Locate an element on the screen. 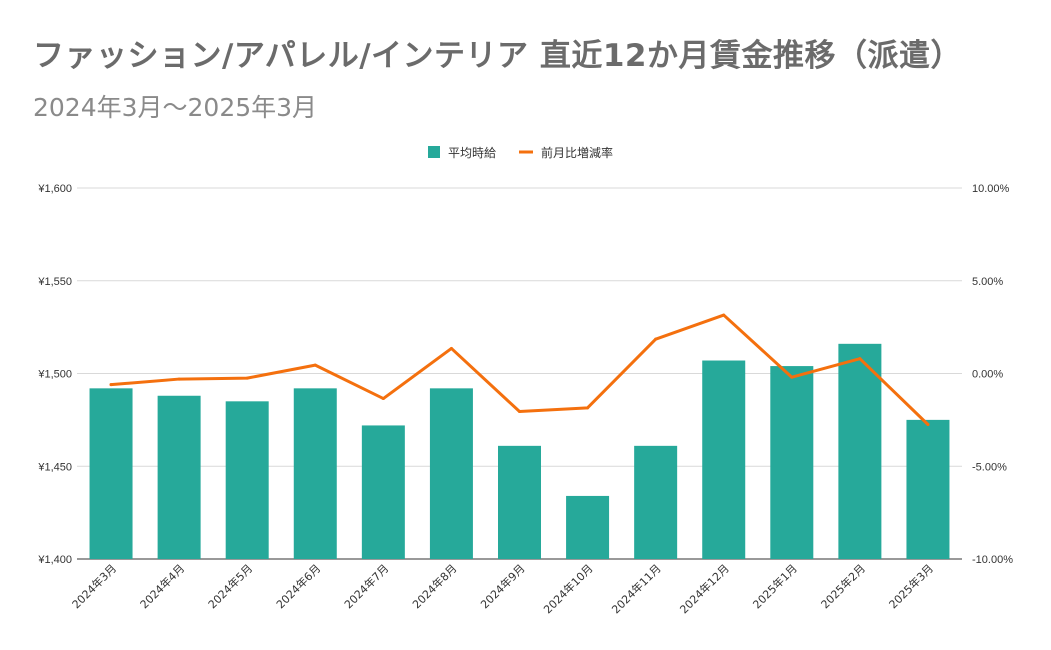 Image resolution: width=1051 pixels, height=650 pixels. x-tick-label: 2024年9月 is located at coordinates (502, 586).